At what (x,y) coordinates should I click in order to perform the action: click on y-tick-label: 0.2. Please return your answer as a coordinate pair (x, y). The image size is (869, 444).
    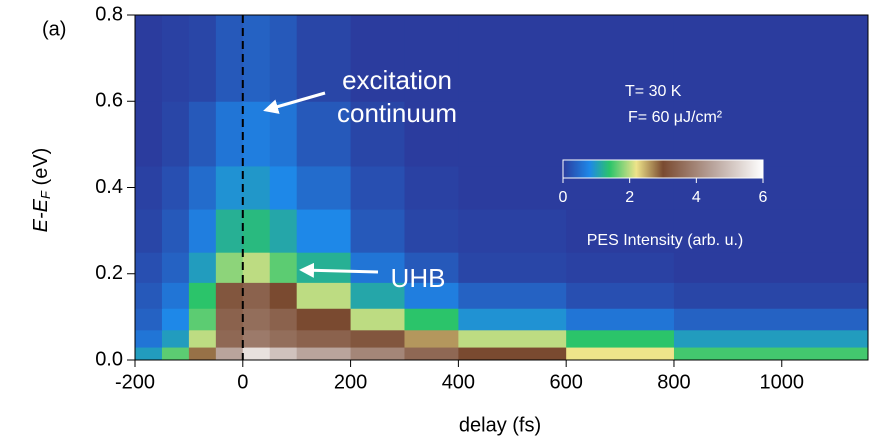
    Looking at the image, I should click on (109, 273).